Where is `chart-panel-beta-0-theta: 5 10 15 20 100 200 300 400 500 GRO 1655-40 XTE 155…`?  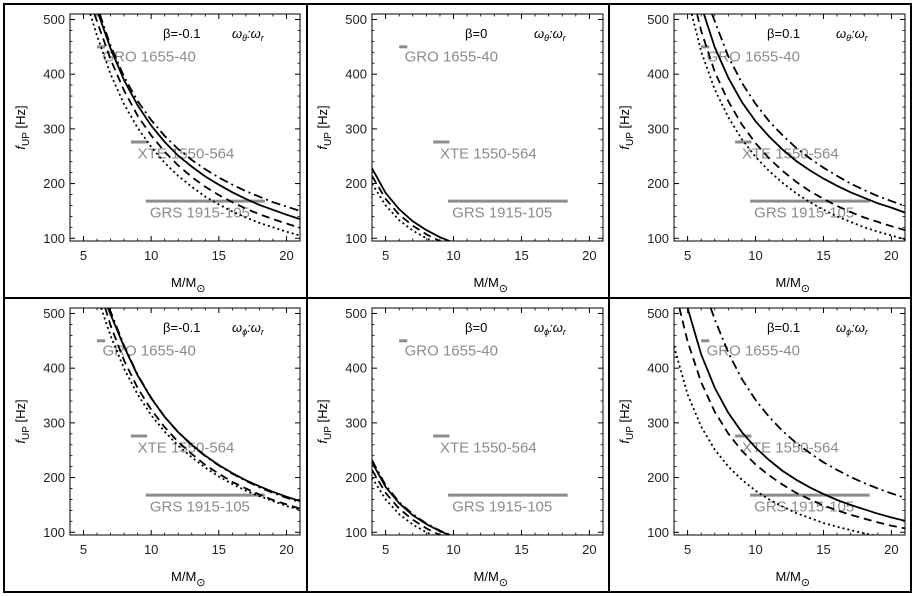
chart-panel-beta-0-theta: 5 10 15 20 100 200 300 400 500 GRO 1655-40 XTE 155… is located at coordinates (459, 153).